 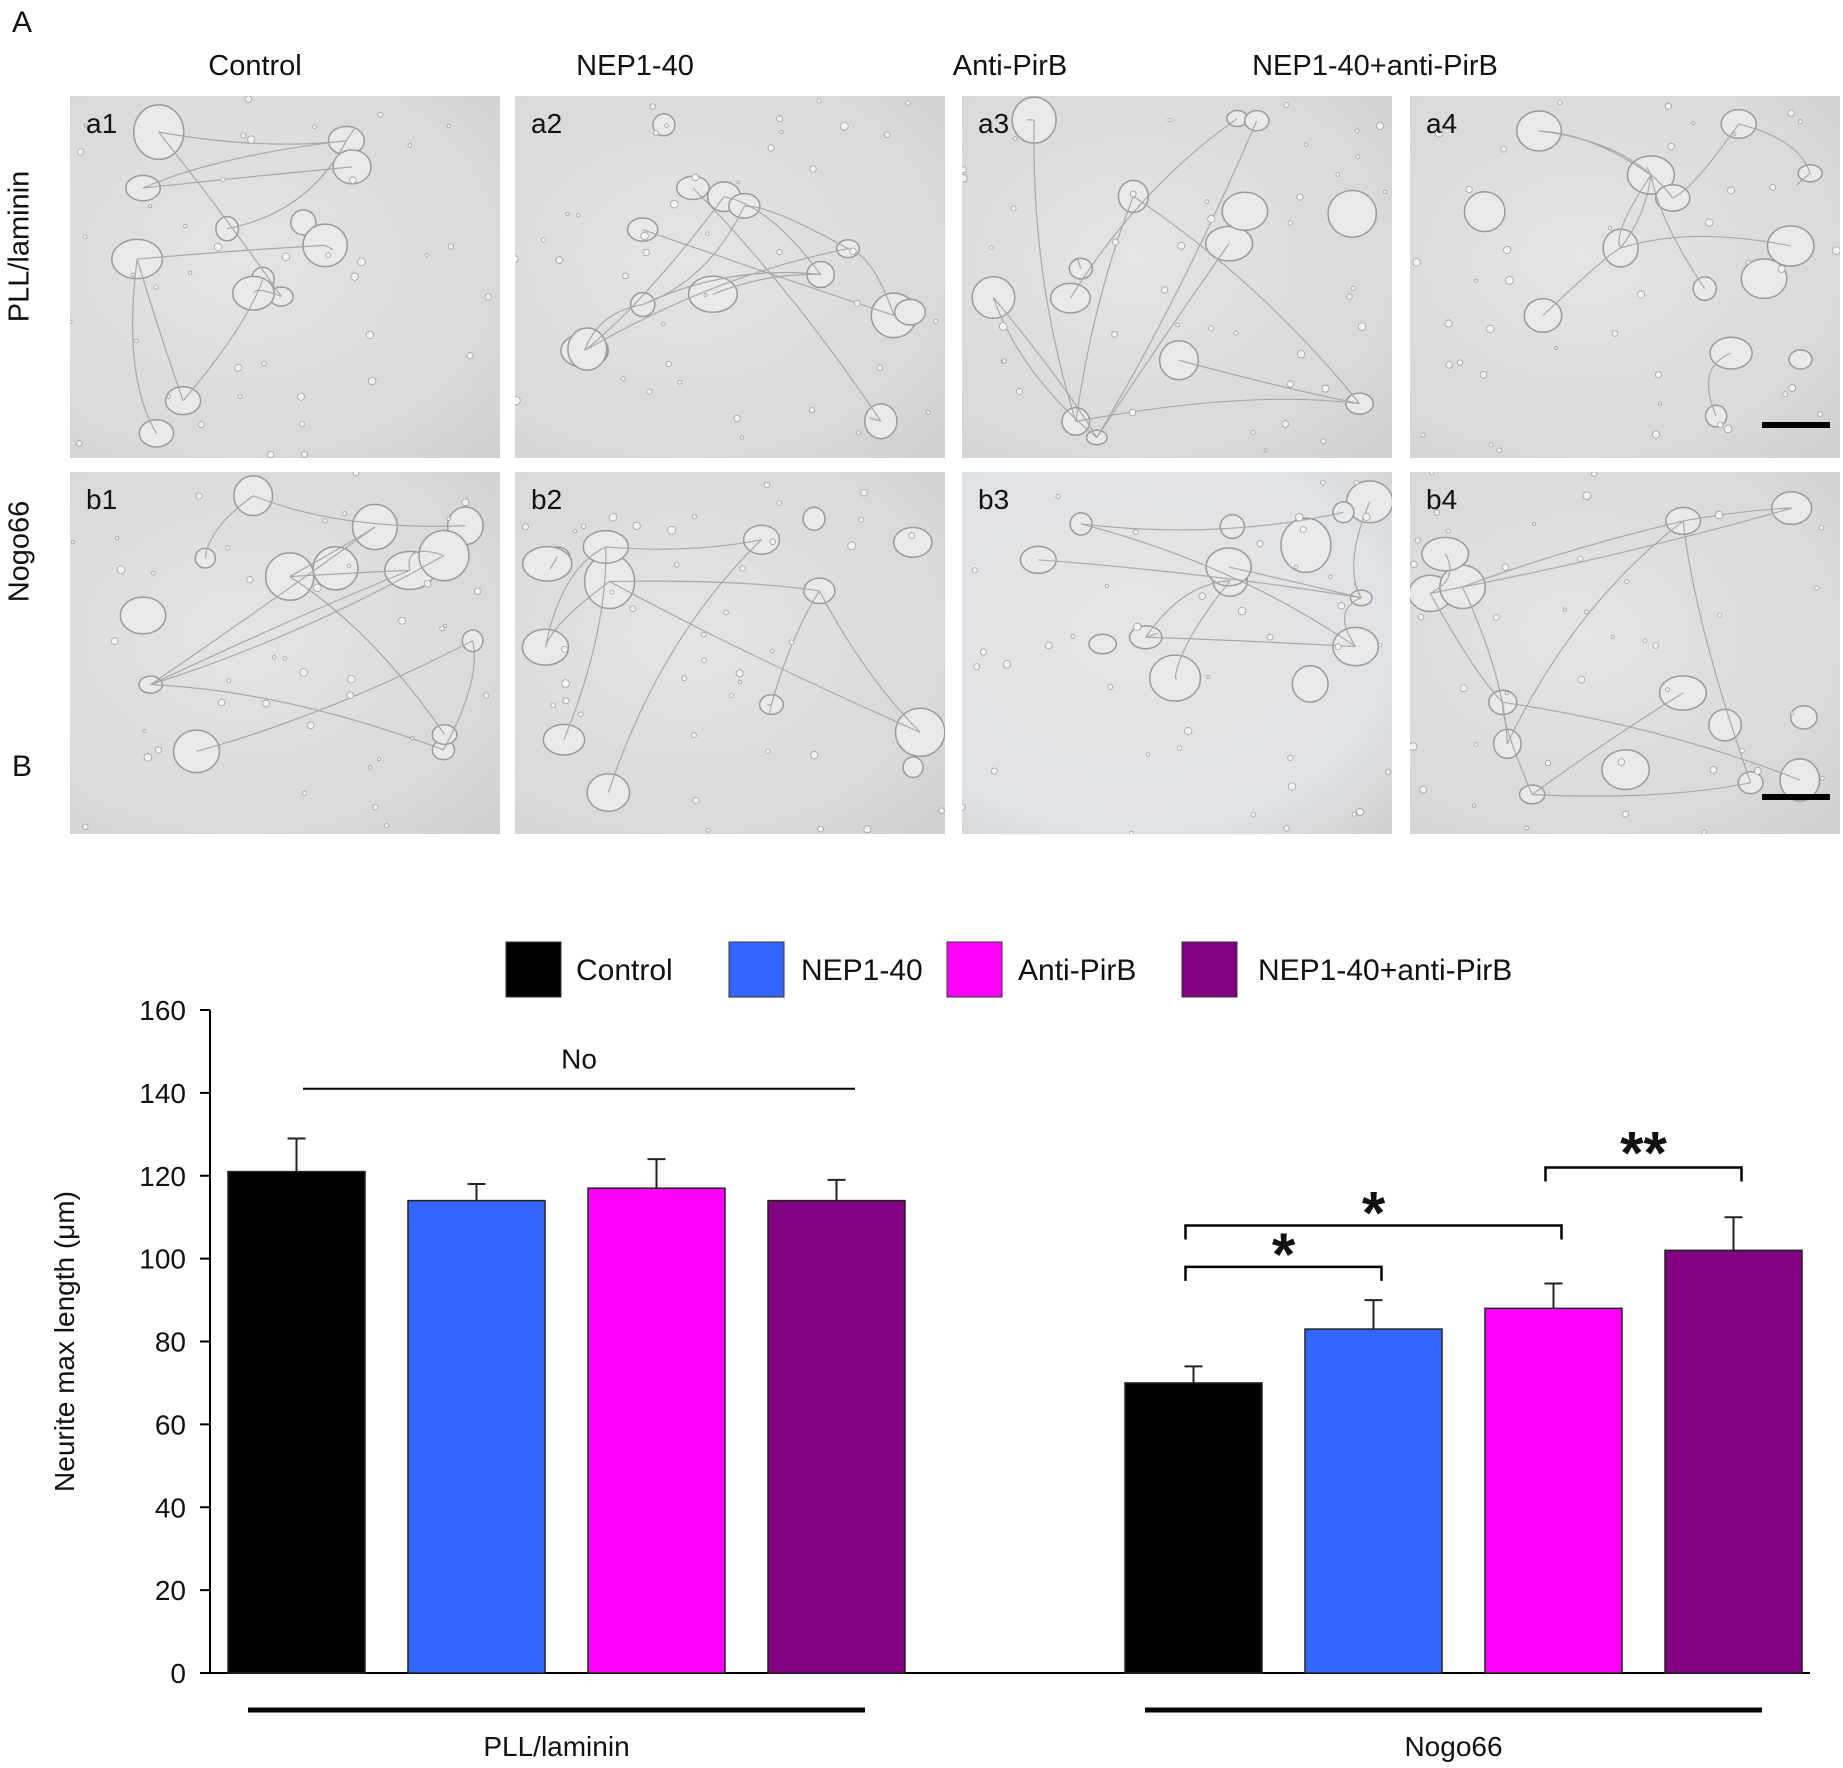 What do you see at coordinates (994, 499) in the screenshot?
I see `micrograph-tag: b3` at bounding box center [994, 499].